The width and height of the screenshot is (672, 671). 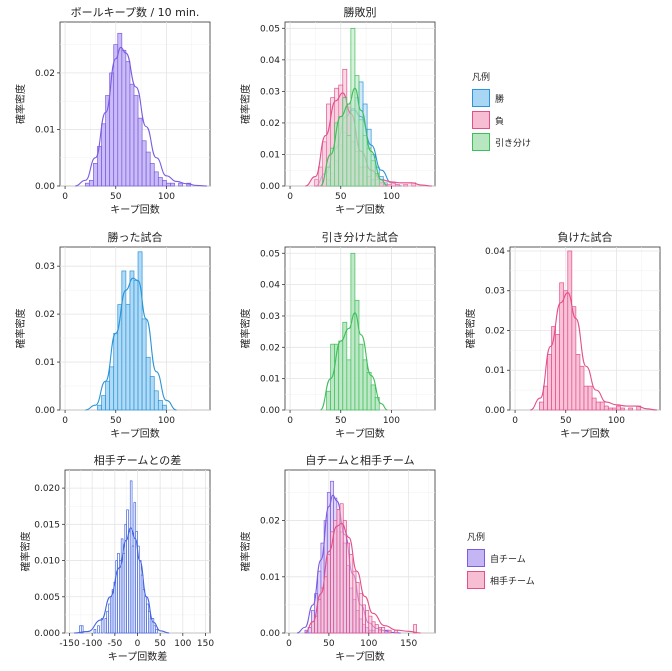 I want to click on legend-label-opponent: 相手チーム, so click(x=512, y=581).